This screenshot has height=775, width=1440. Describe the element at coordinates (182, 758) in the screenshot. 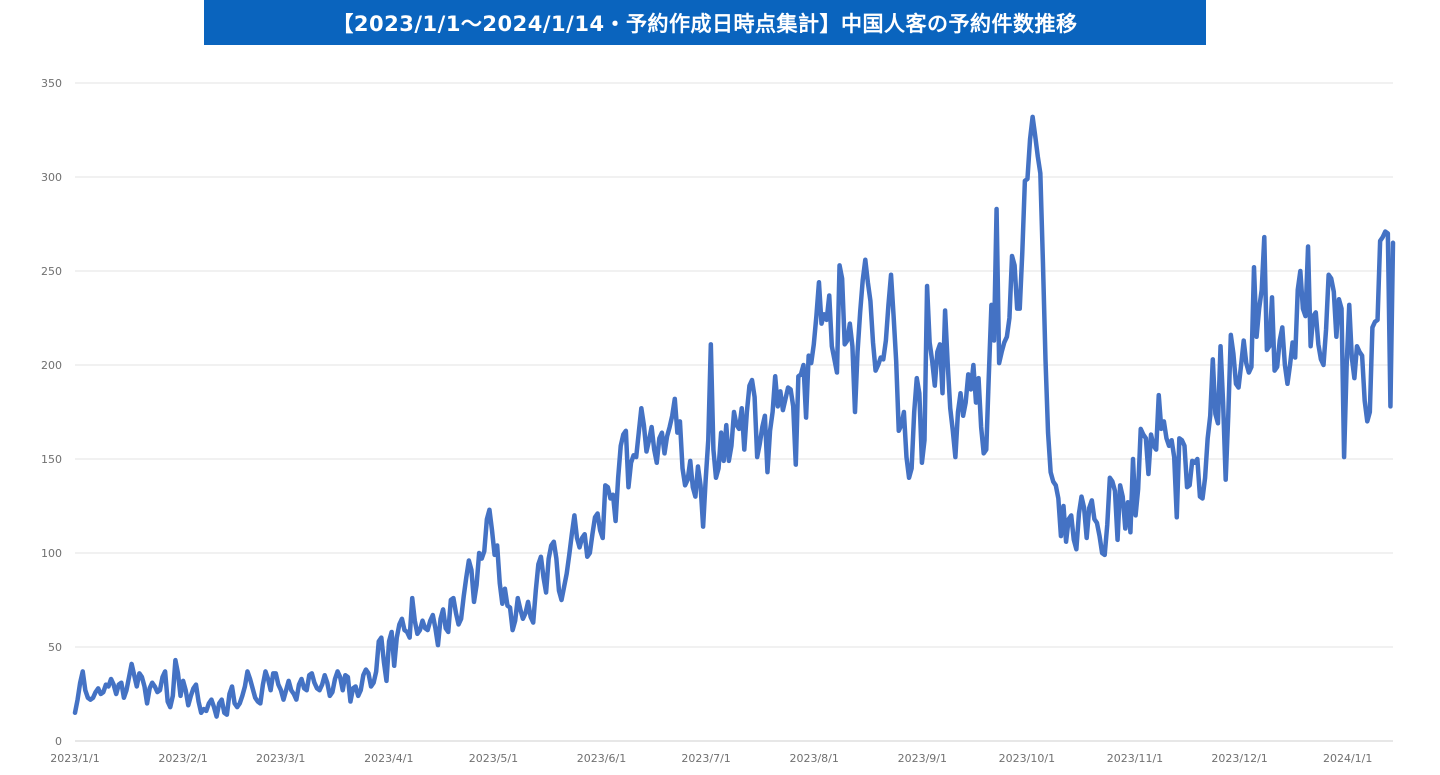

I see `x-tick-label: 2023/2/1` at that location.